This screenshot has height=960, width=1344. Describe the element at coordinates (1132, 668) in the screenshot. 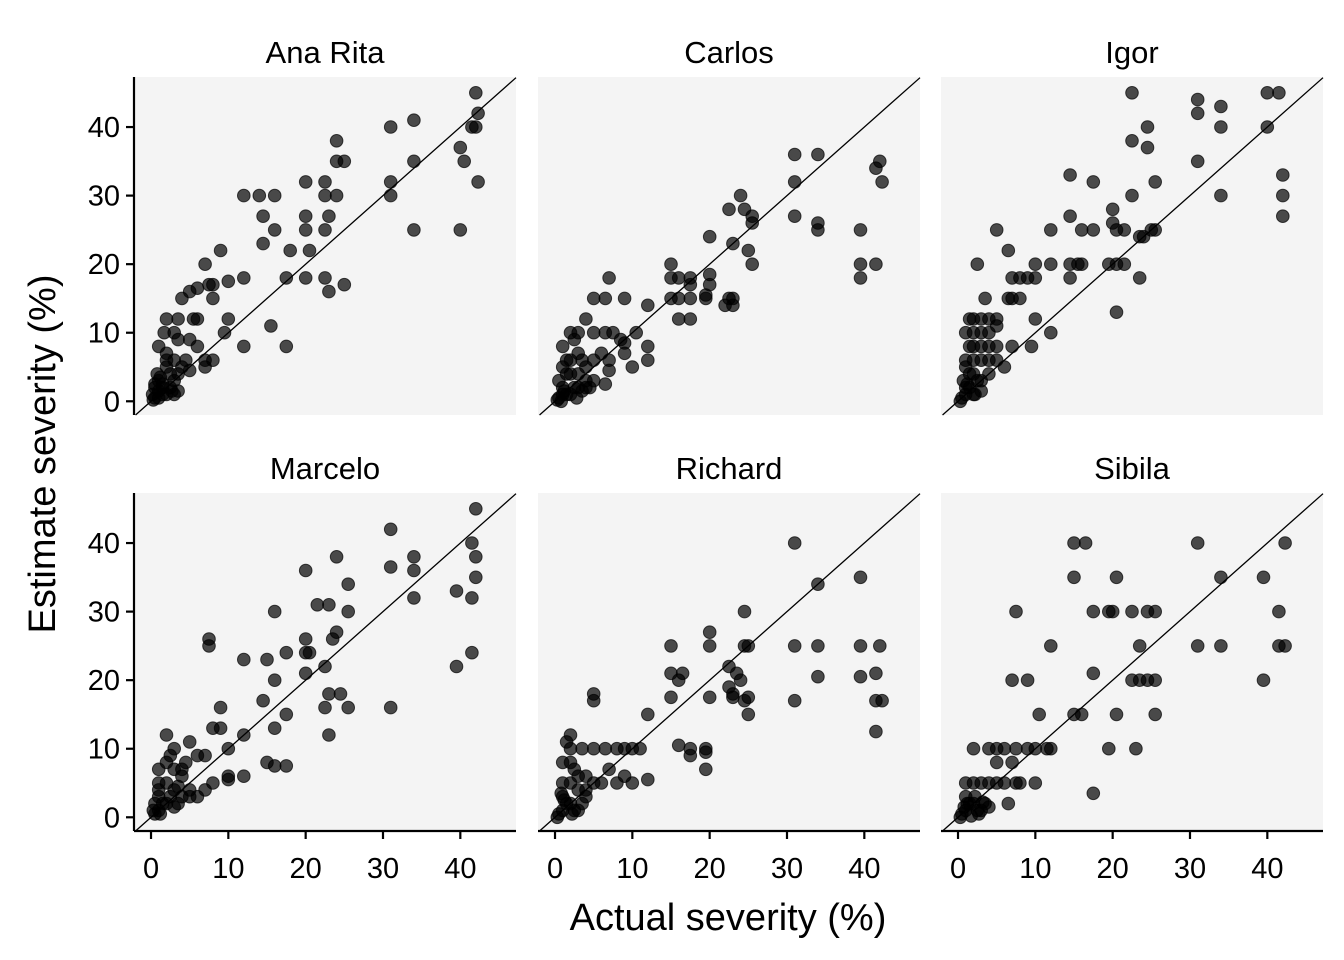

I see `panel-sibila: Sibila 0 10 20 30 40` at that location.